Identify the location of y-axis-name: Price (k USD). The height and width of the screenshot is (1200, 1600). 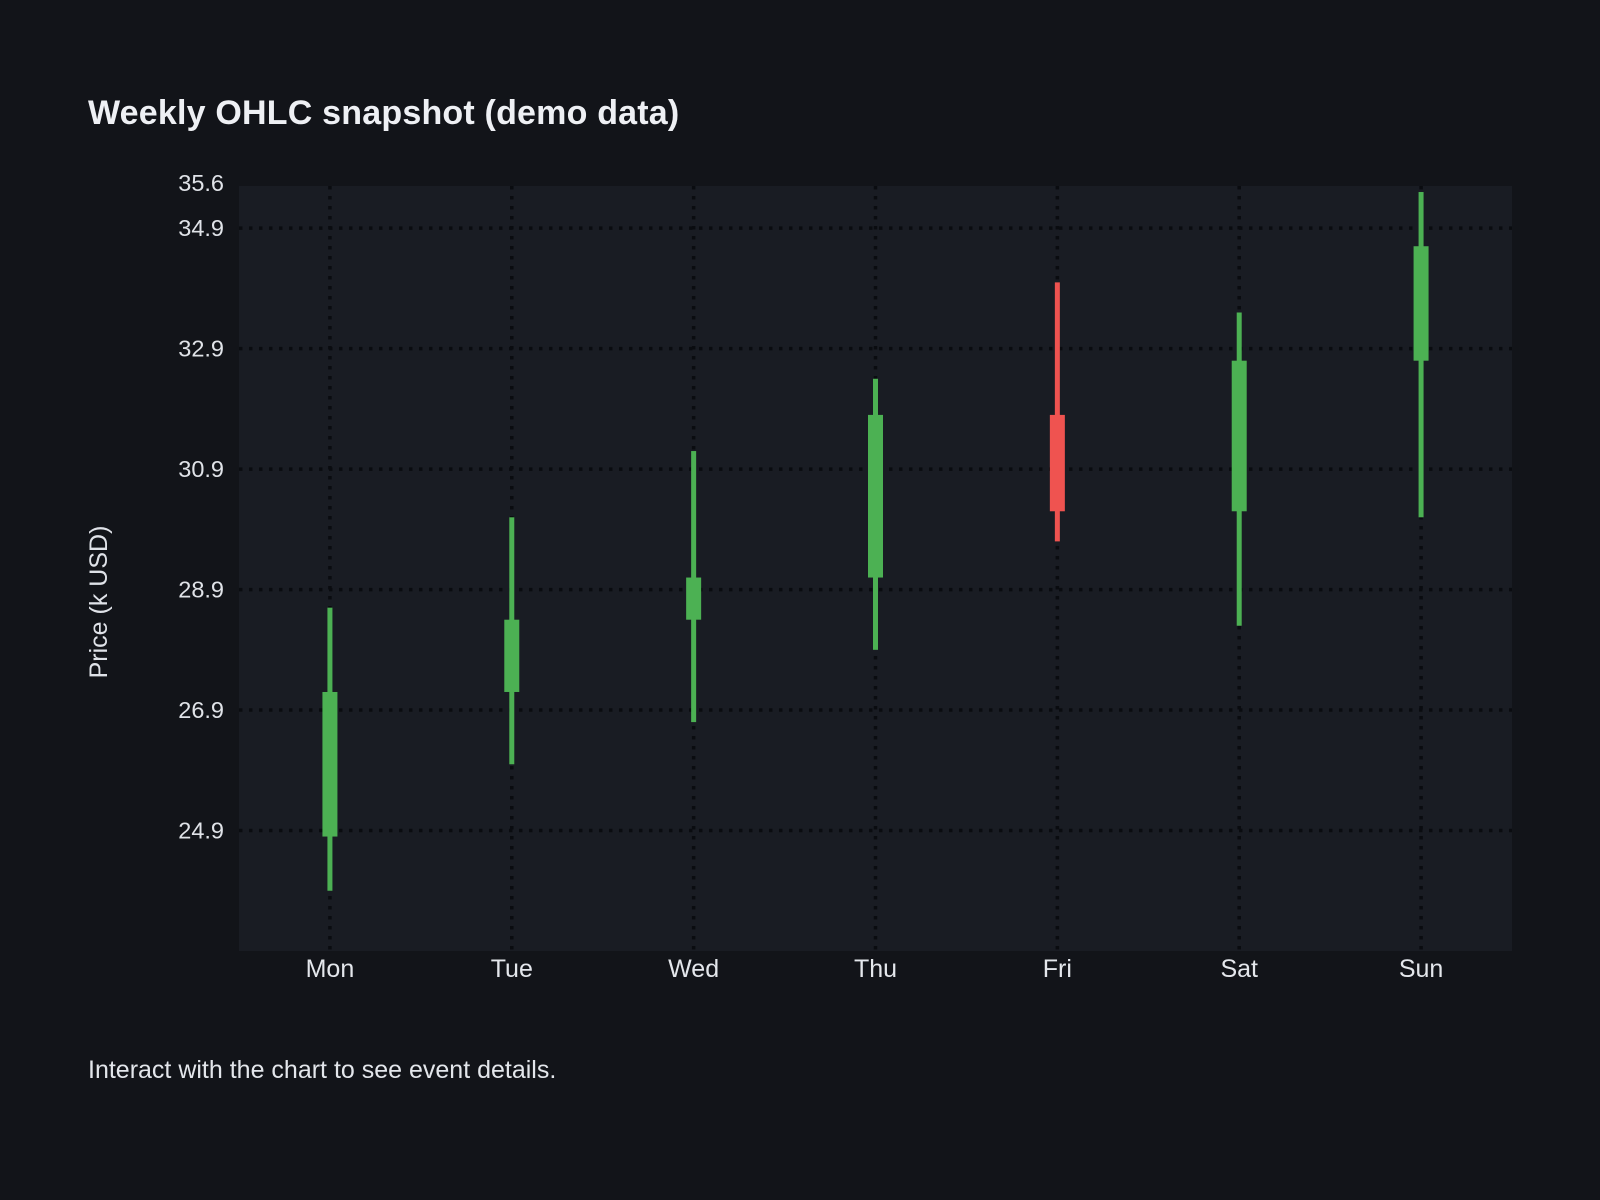
(99, 602).